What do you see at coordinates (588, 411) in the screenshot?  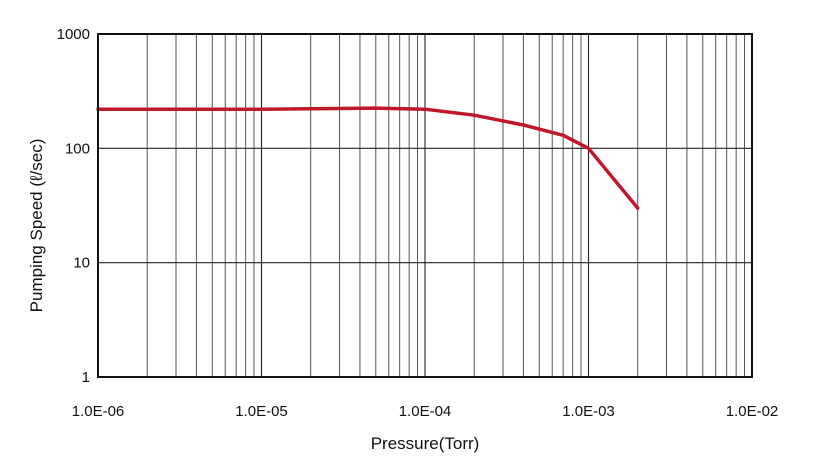 I see `x-tick-label: 1.0E-03` at bounding box center [588, 411].